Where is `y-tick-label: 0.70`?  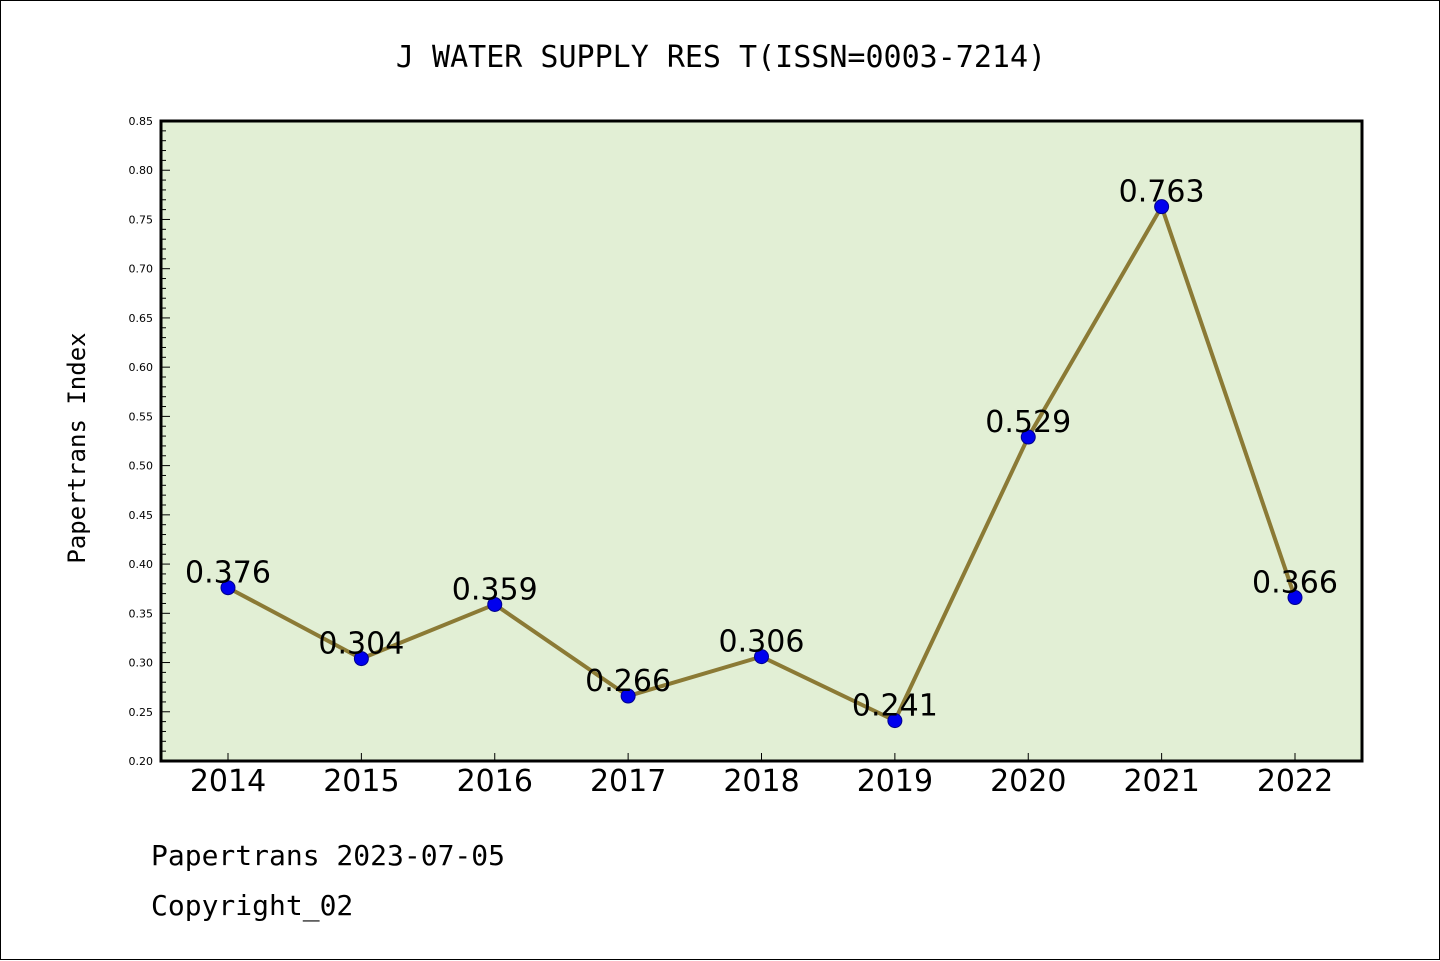 y-tick-label: 0.70 is located at coordinates (141, 269).